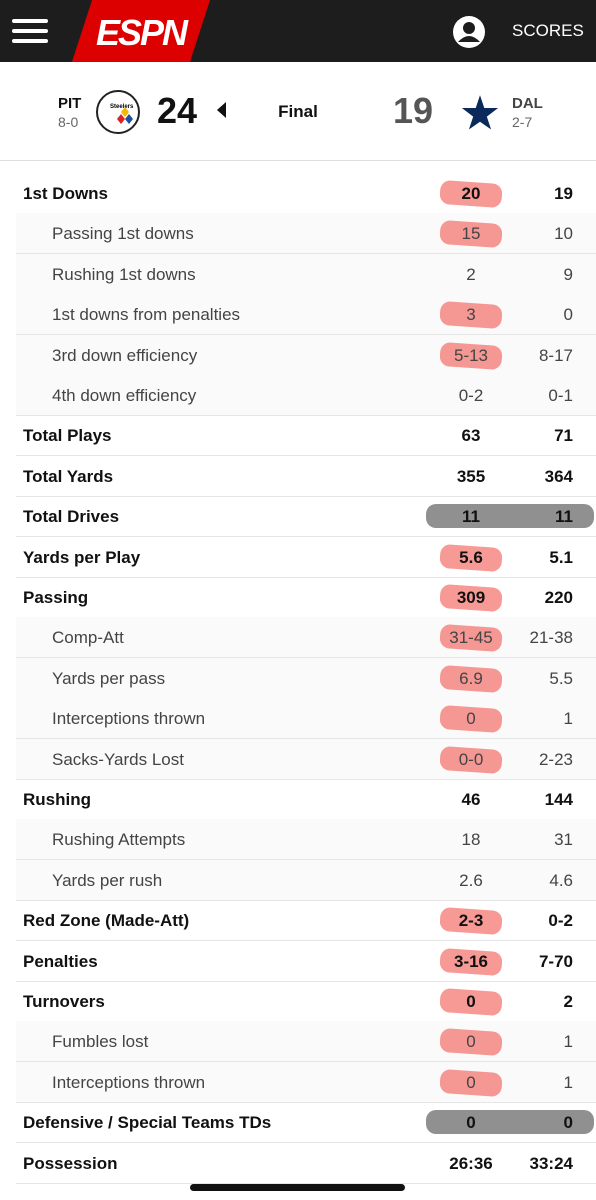 This screenshot has height=1200, width=596. Describe the element at coordinates (306, 517) in the screenshot. I see `stat-row: Total Drives 11 11` at that location.